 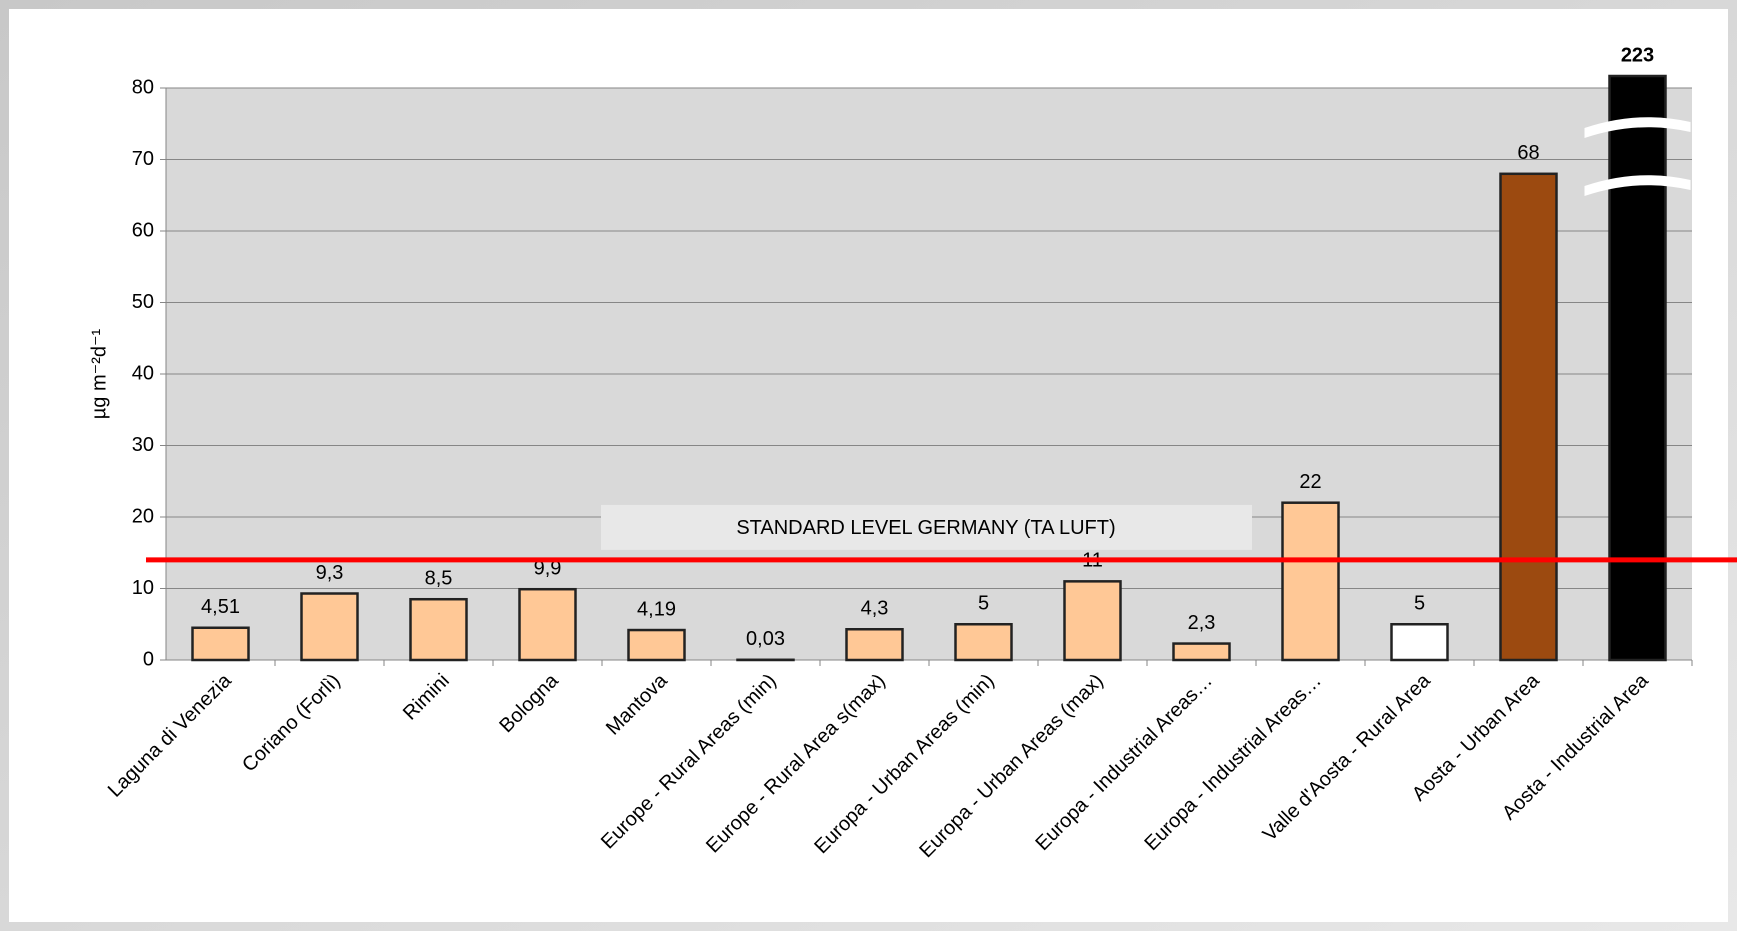 I want to click on y-tick-label: 10, so click(x=143, y=588).